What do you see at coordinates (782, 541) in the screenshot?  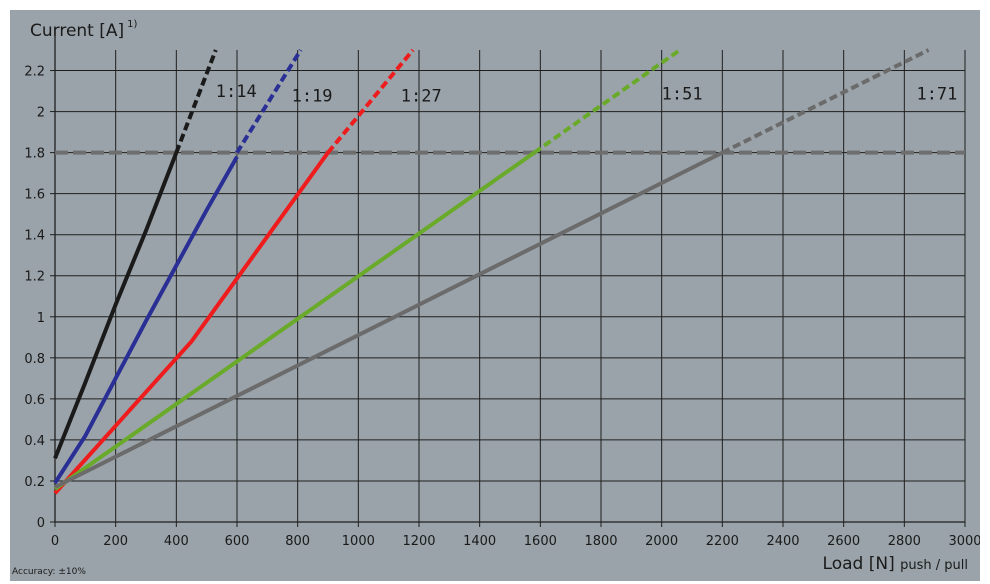 I see `x-tick-label: 2400` at bounding box center [782, 541].